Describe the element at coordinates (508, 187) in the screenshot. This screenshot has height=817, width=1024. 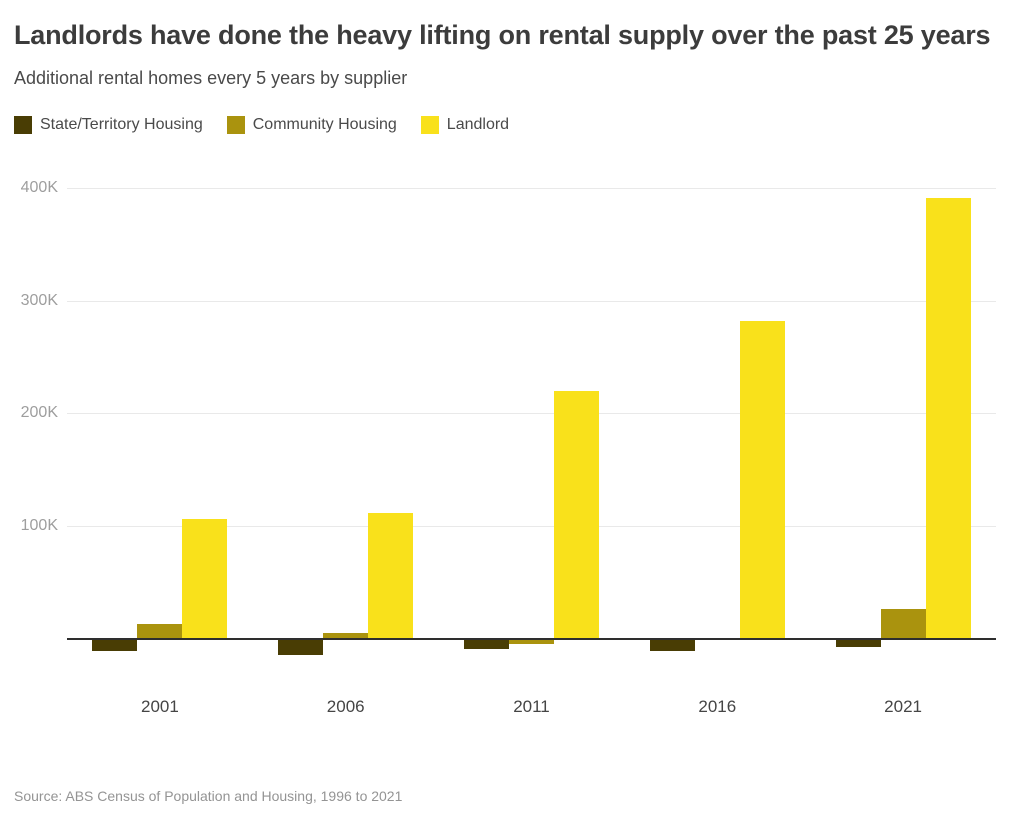
I see `gridline: 400K` at that location.